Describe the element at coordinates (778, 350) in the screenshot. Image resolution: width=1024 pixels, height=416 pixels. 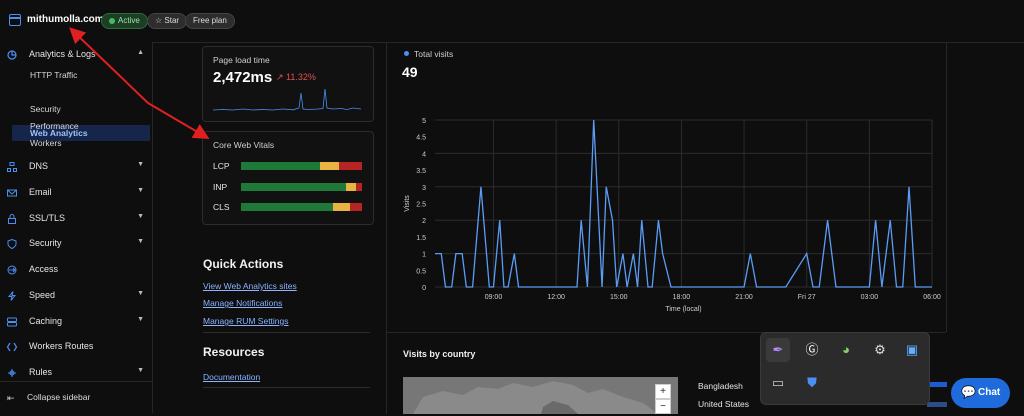
I see `feather-icon: ✒` at that location.